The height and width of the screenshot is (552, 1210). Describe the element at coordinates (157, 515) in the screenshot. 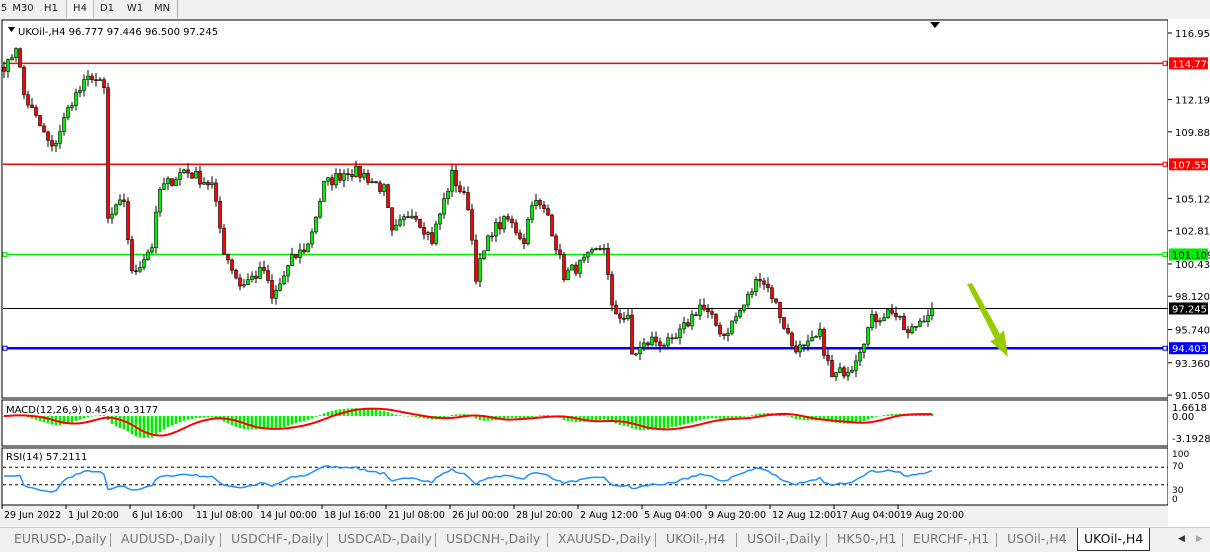

I see `time-label: 6 Jul 16:00` at that location.